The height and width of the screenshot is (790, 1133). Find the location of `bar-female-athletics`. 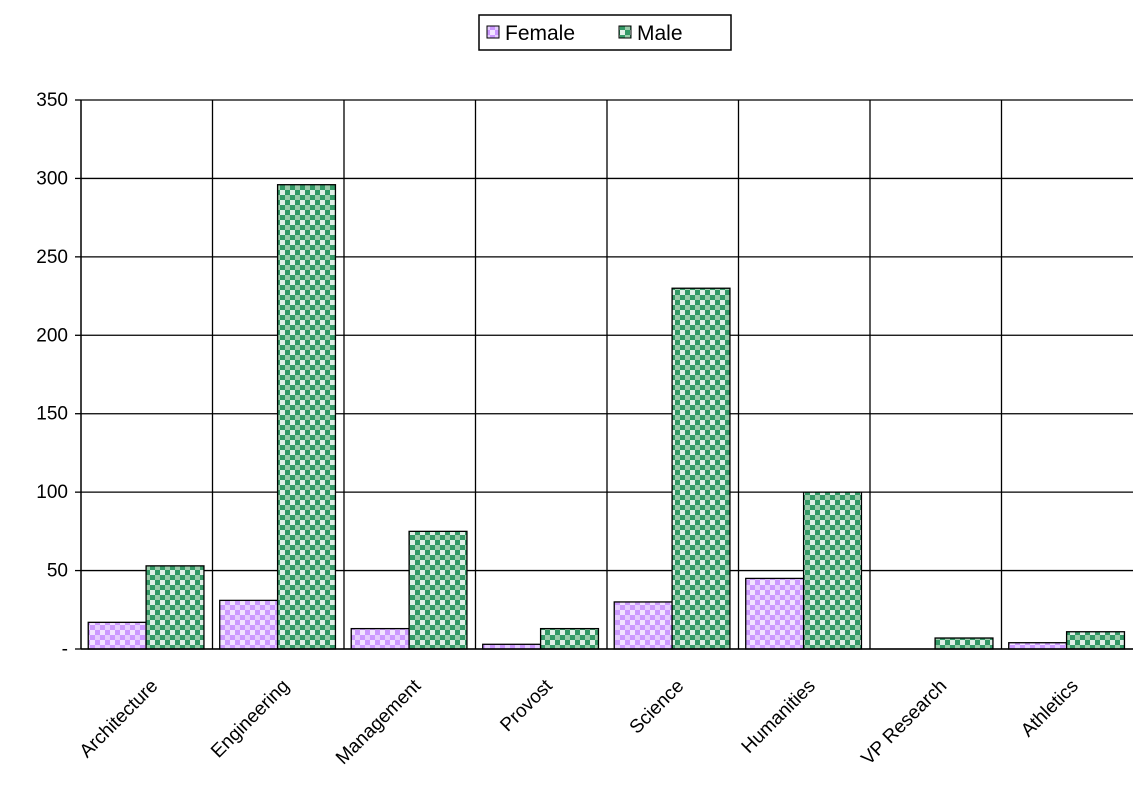

bar-female-athletics is located at coordinates (1038, 646).